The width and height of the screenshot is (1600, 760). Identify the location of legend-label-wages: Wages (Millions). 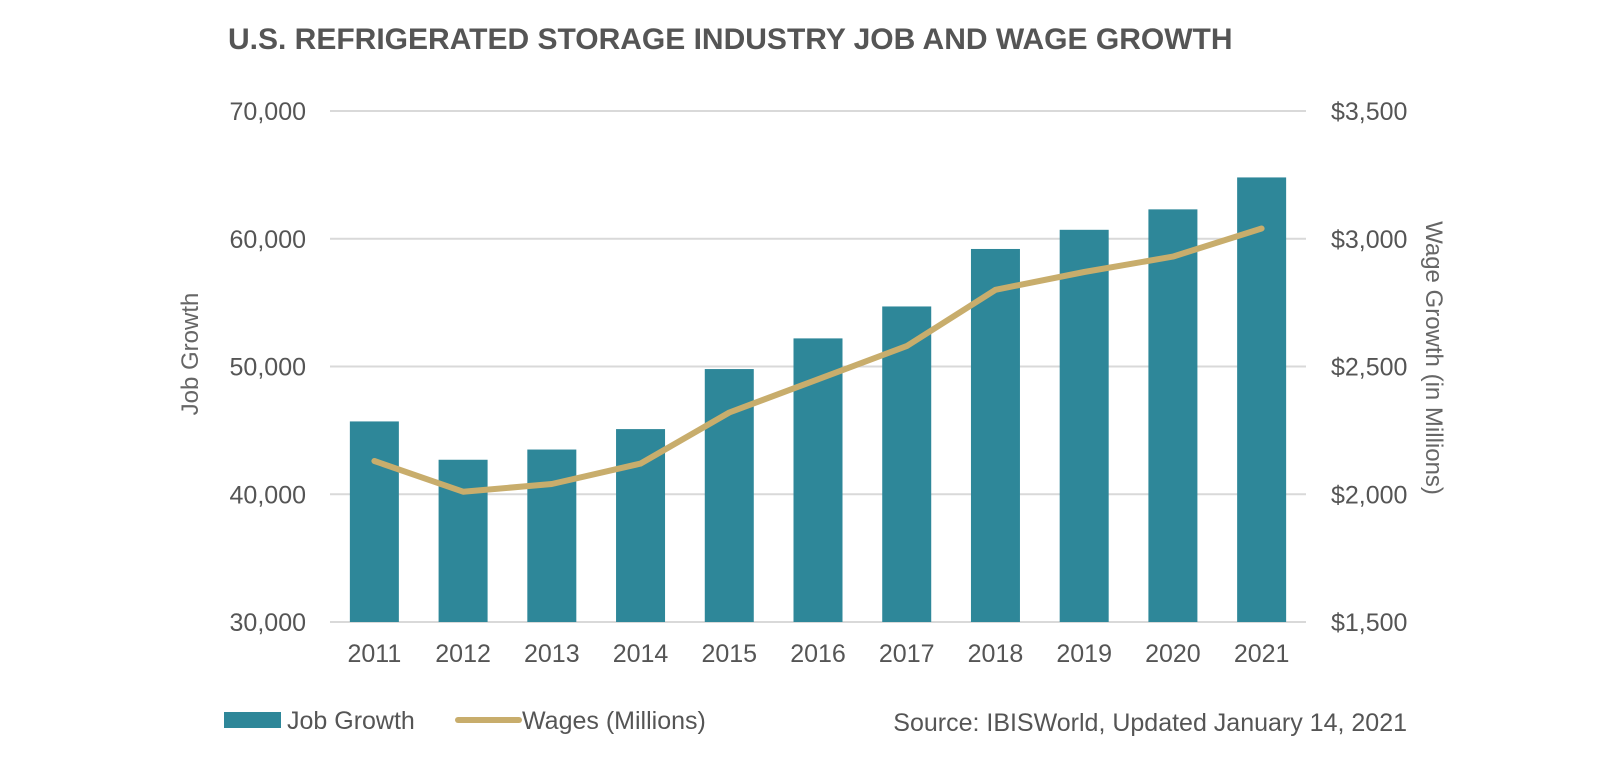
(614, 721).